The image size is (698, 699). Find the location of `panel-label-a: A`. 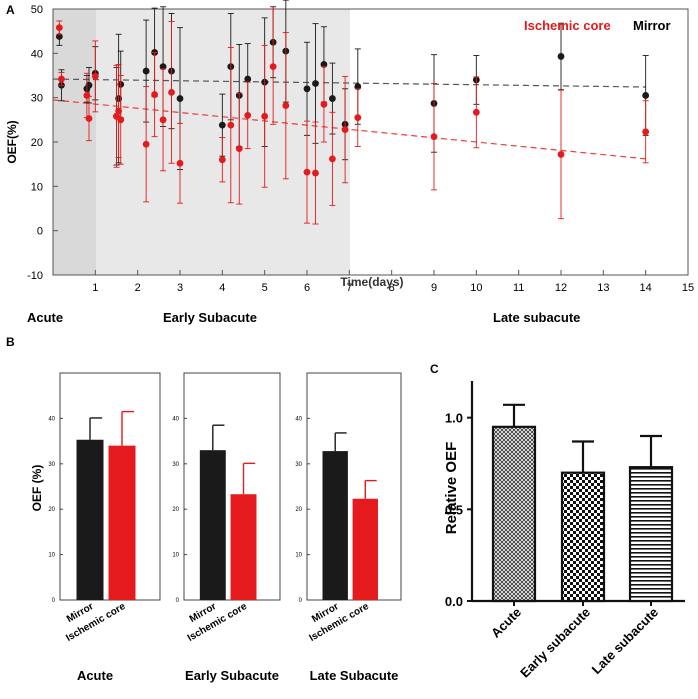

panel-label-a: A is located at coordinates (10, 10).